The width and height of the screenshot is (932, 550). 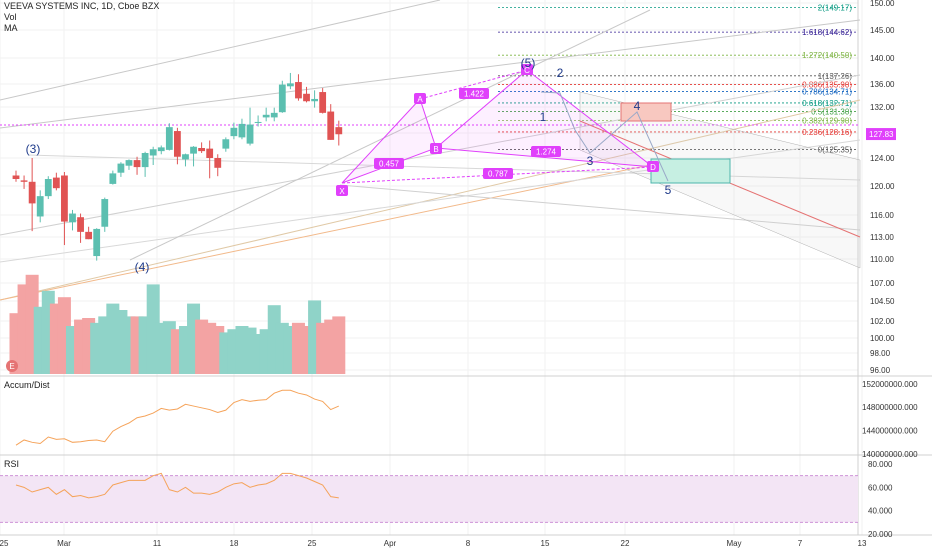 What do you see at coordinates (880, 487) in the screenshot?
I see `rsi-tick: 60.000` at bounding box center [880, 487].